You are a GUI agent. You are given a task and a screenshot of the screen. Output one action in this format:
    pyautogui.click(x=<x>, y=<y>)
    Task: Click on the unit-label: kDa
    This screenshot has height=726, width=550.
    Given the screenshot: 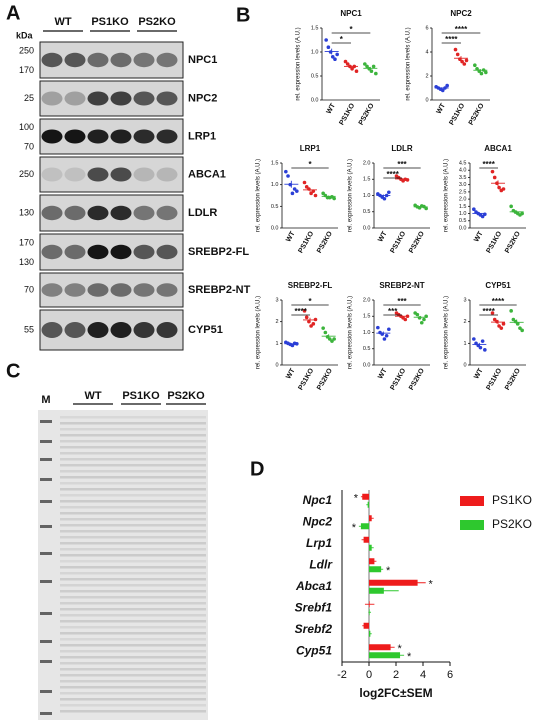 What is the action you would take?
    pyautogui.click(x=25, y=35)
    